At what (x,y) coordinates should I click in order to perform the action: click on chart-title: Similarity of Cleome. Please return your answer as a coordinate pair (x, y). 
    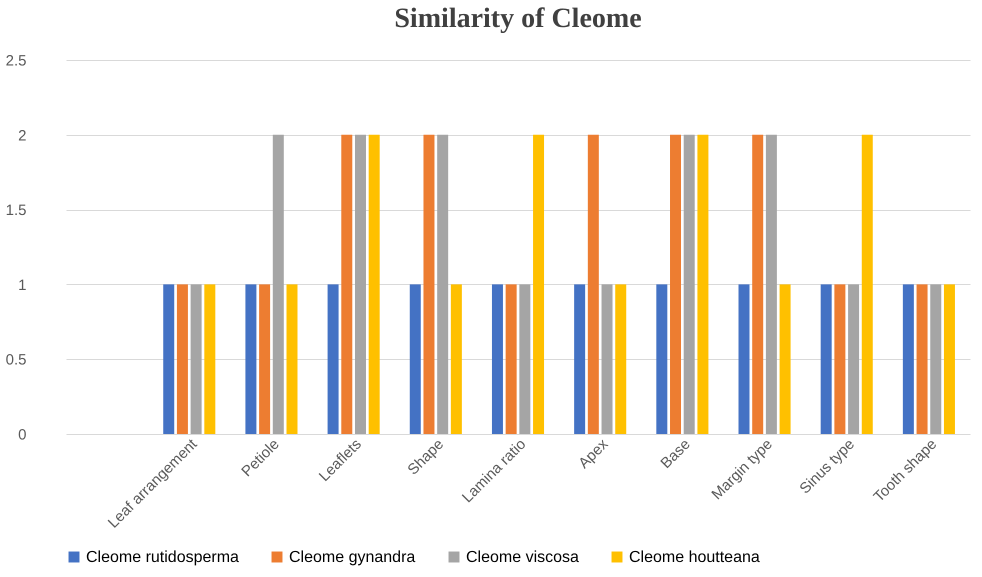
    Looking at the image, I should click on (518, 18).